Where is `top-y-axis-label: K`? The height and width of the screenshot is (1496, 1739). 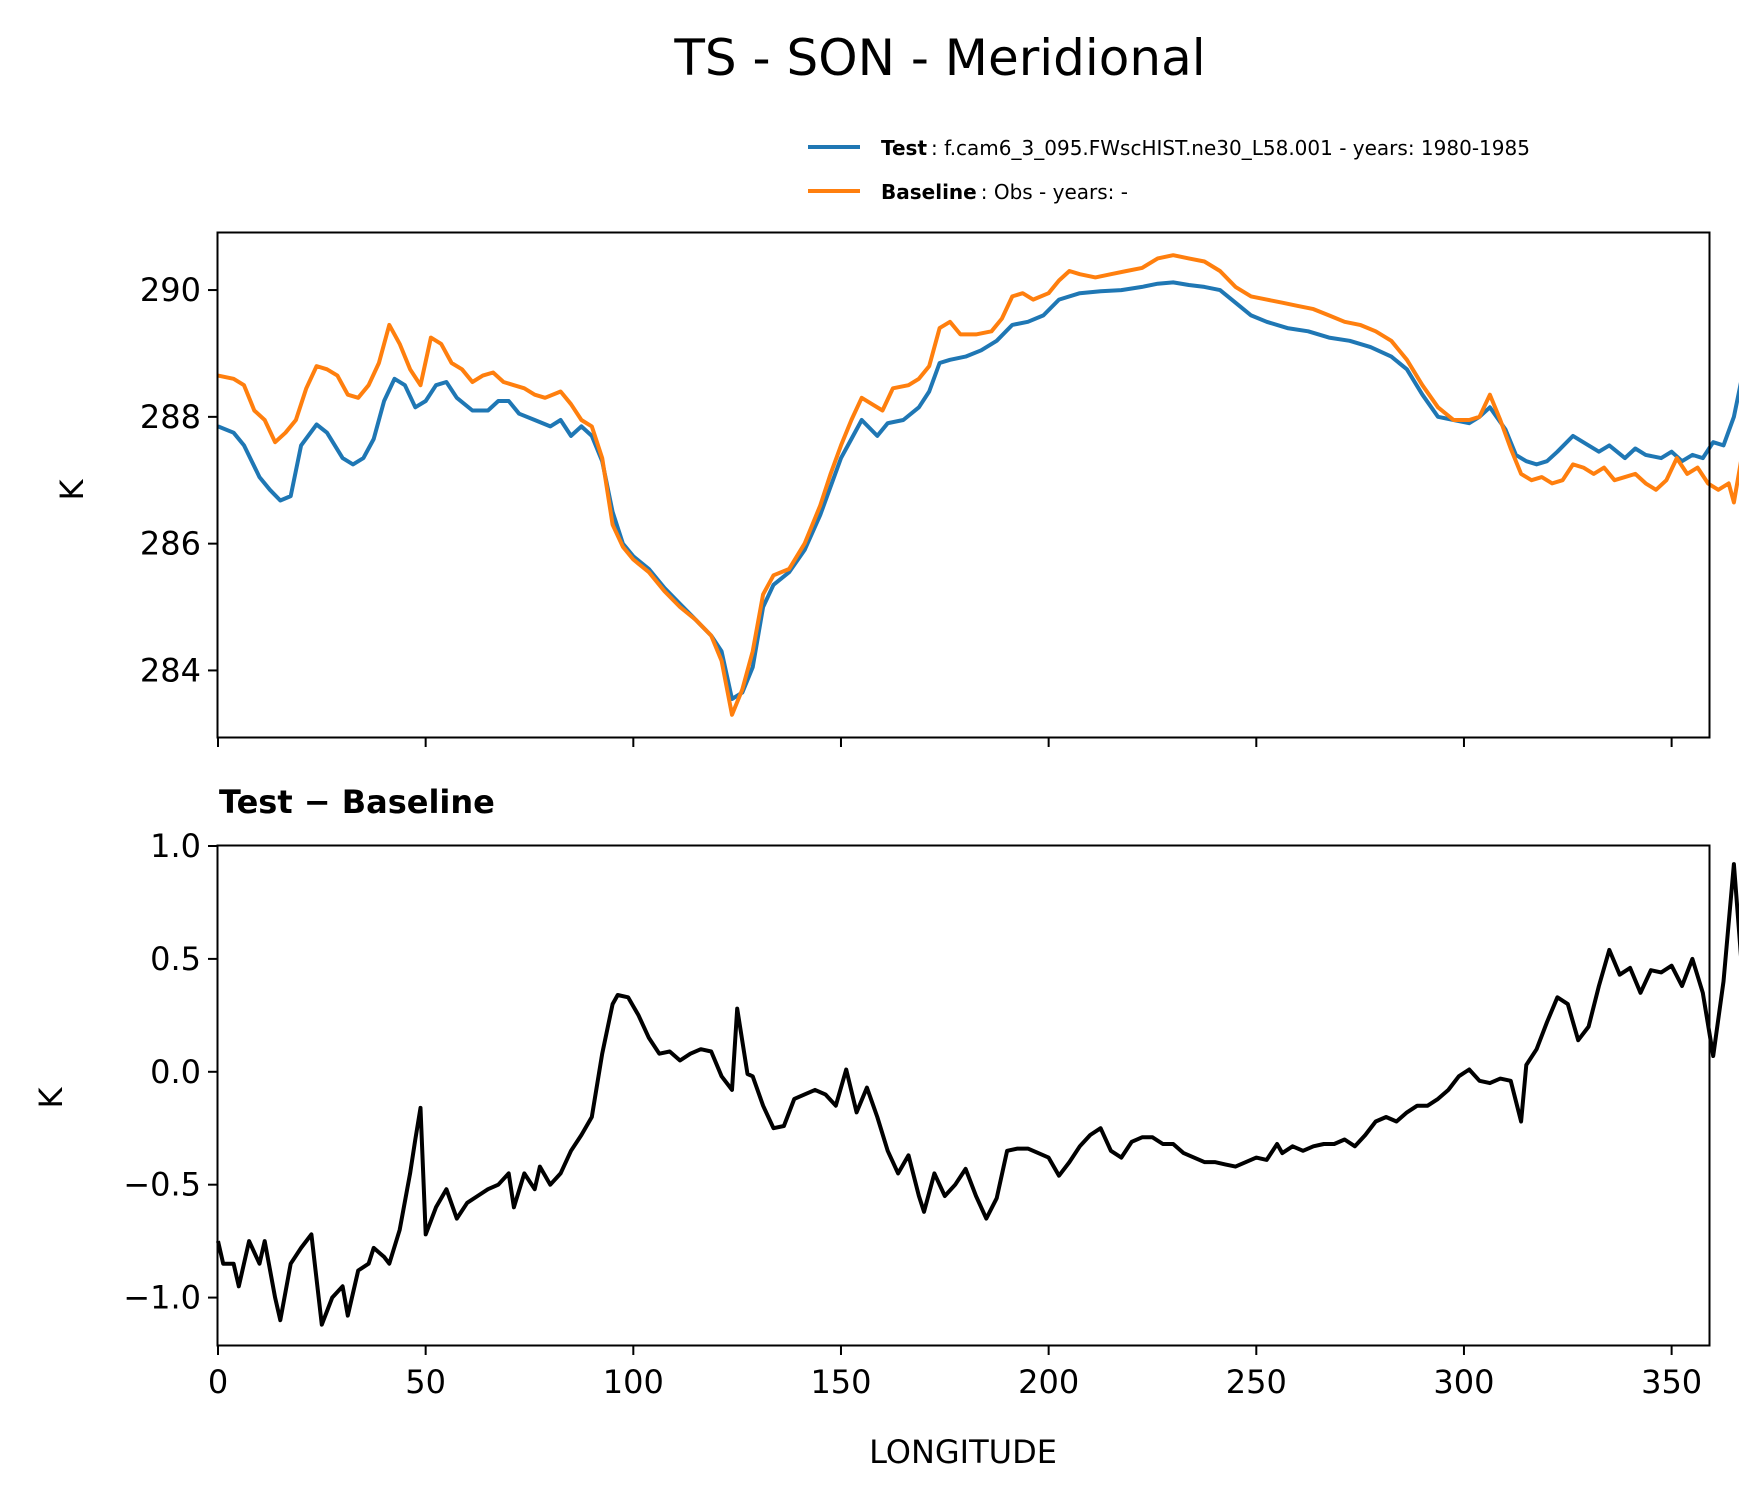 top-y-axis-label: K is located at coordinates (72, 489).